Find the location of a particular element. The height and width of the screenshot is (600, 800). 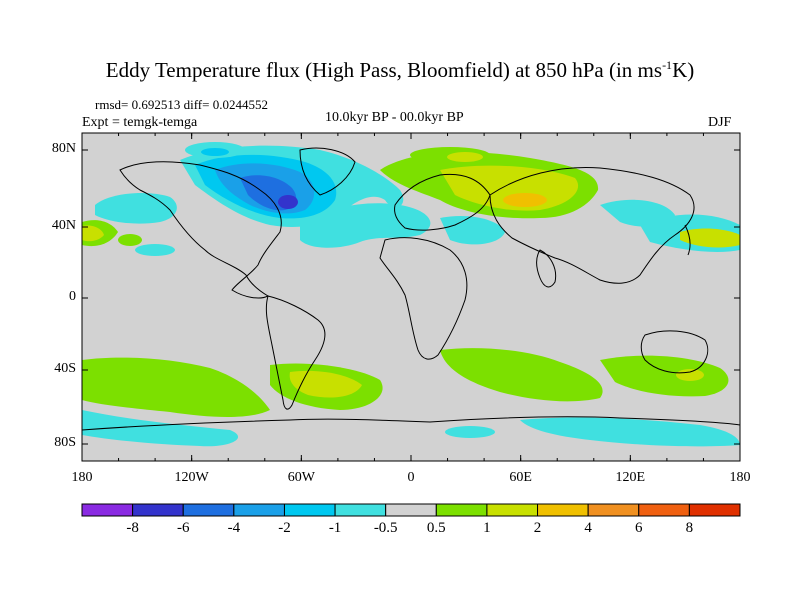

field-yellow-south-atlantic is located at coordinates (325, 384).